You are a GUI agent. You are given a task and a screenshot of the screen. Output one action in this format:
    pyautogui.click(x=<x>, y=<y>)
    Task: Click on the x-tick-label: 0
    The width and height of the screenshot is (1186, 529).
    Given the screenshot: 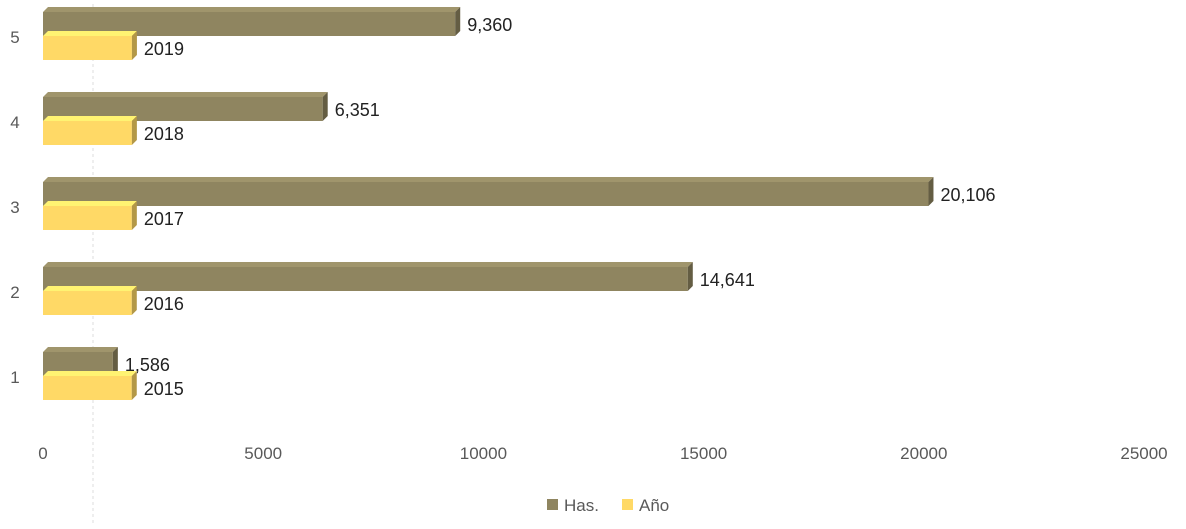 What is the action you would take?
    pyautogui.click(x=42, y=453)
    